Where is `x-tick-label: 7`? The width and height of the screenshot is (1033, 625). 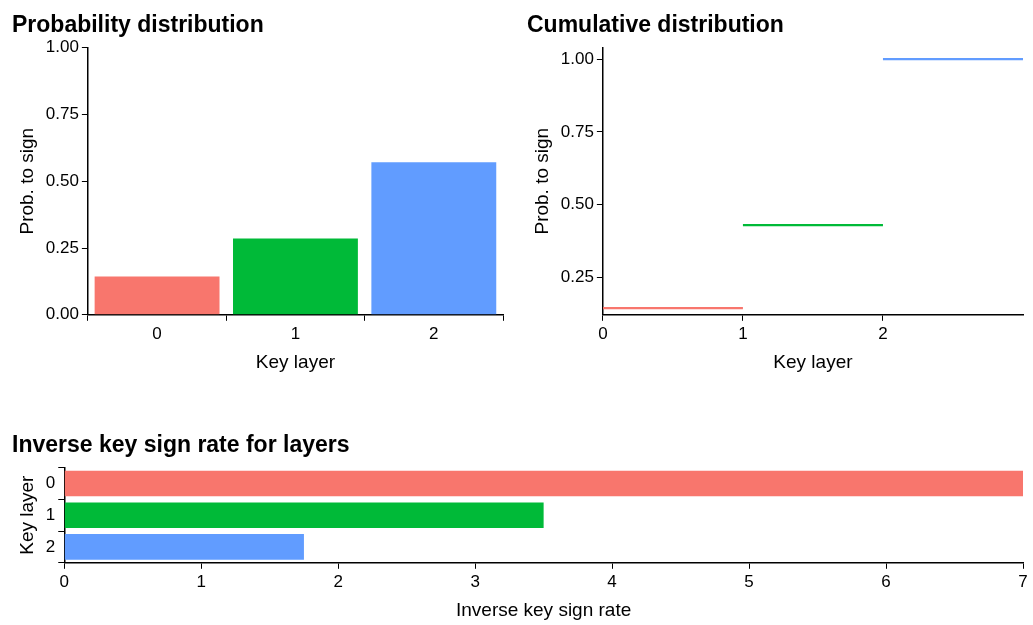
x-tick-label: 7 is located at coordinates (1023, 581).